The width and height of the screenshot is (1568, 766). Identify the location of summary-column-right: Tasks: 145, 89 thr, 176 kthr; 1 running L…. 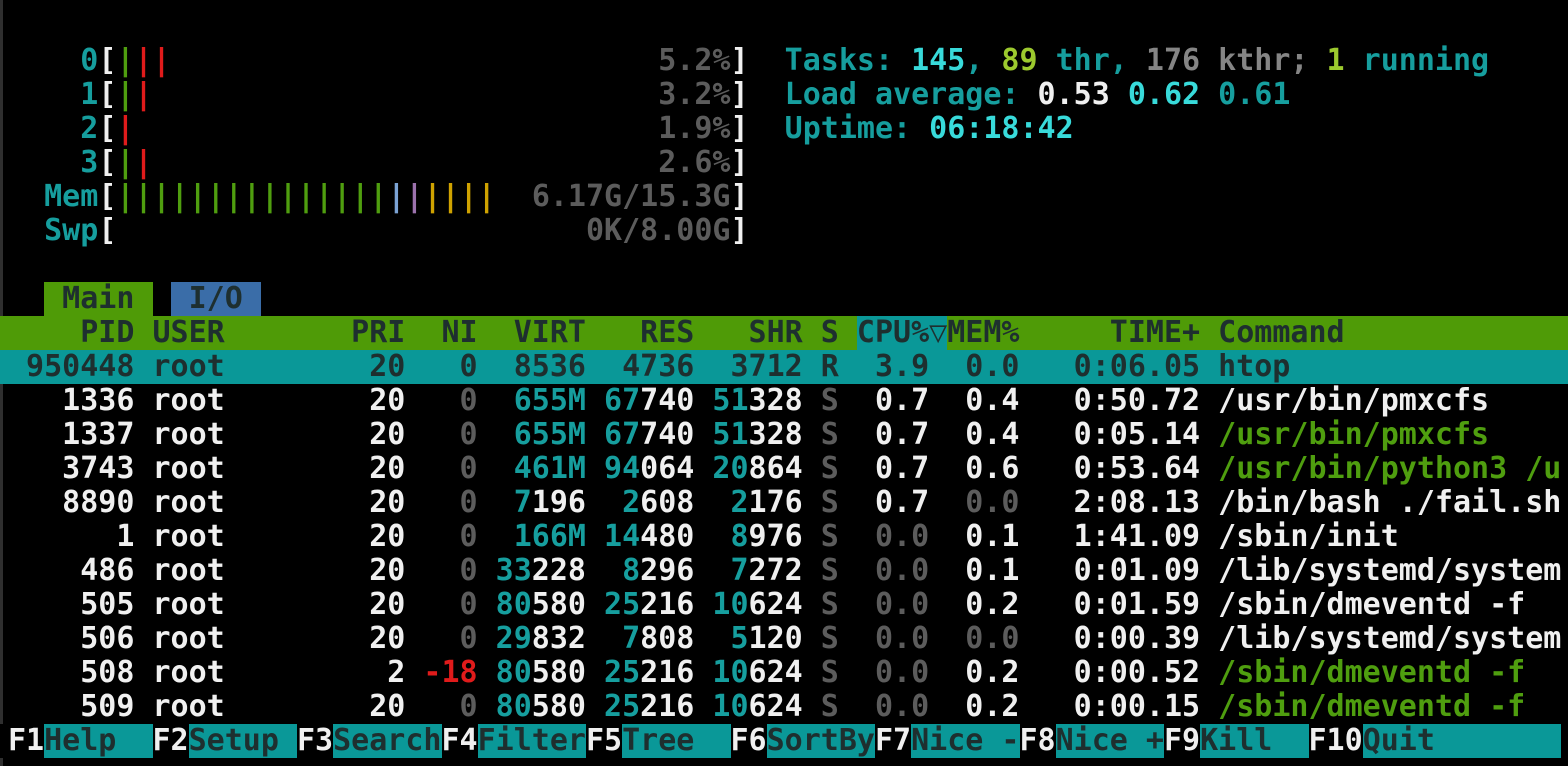
(1137, 95).